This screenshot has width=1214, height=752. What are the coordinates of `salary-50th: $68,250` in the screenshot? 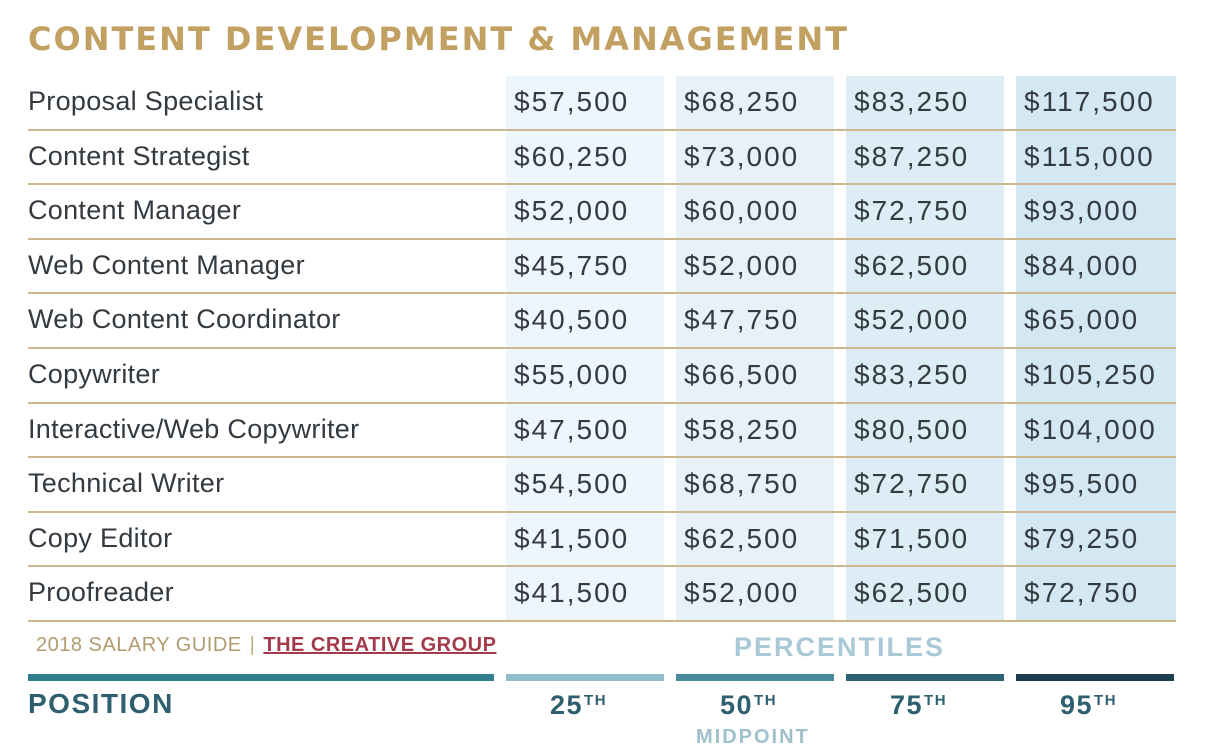 It's located at (742, 101).